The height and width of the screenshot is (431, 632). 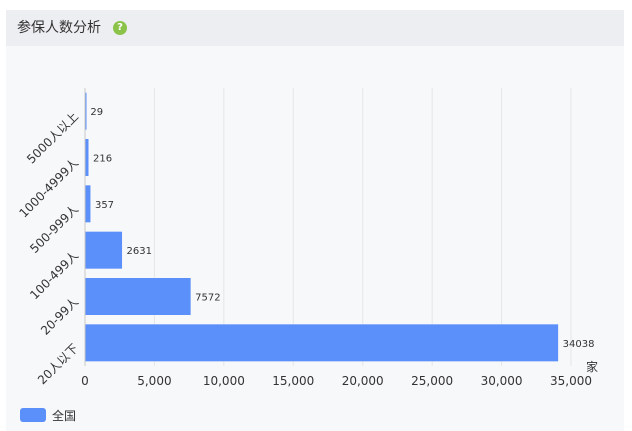 I want to click on data-label: 2631, so click(x=139, y=251).